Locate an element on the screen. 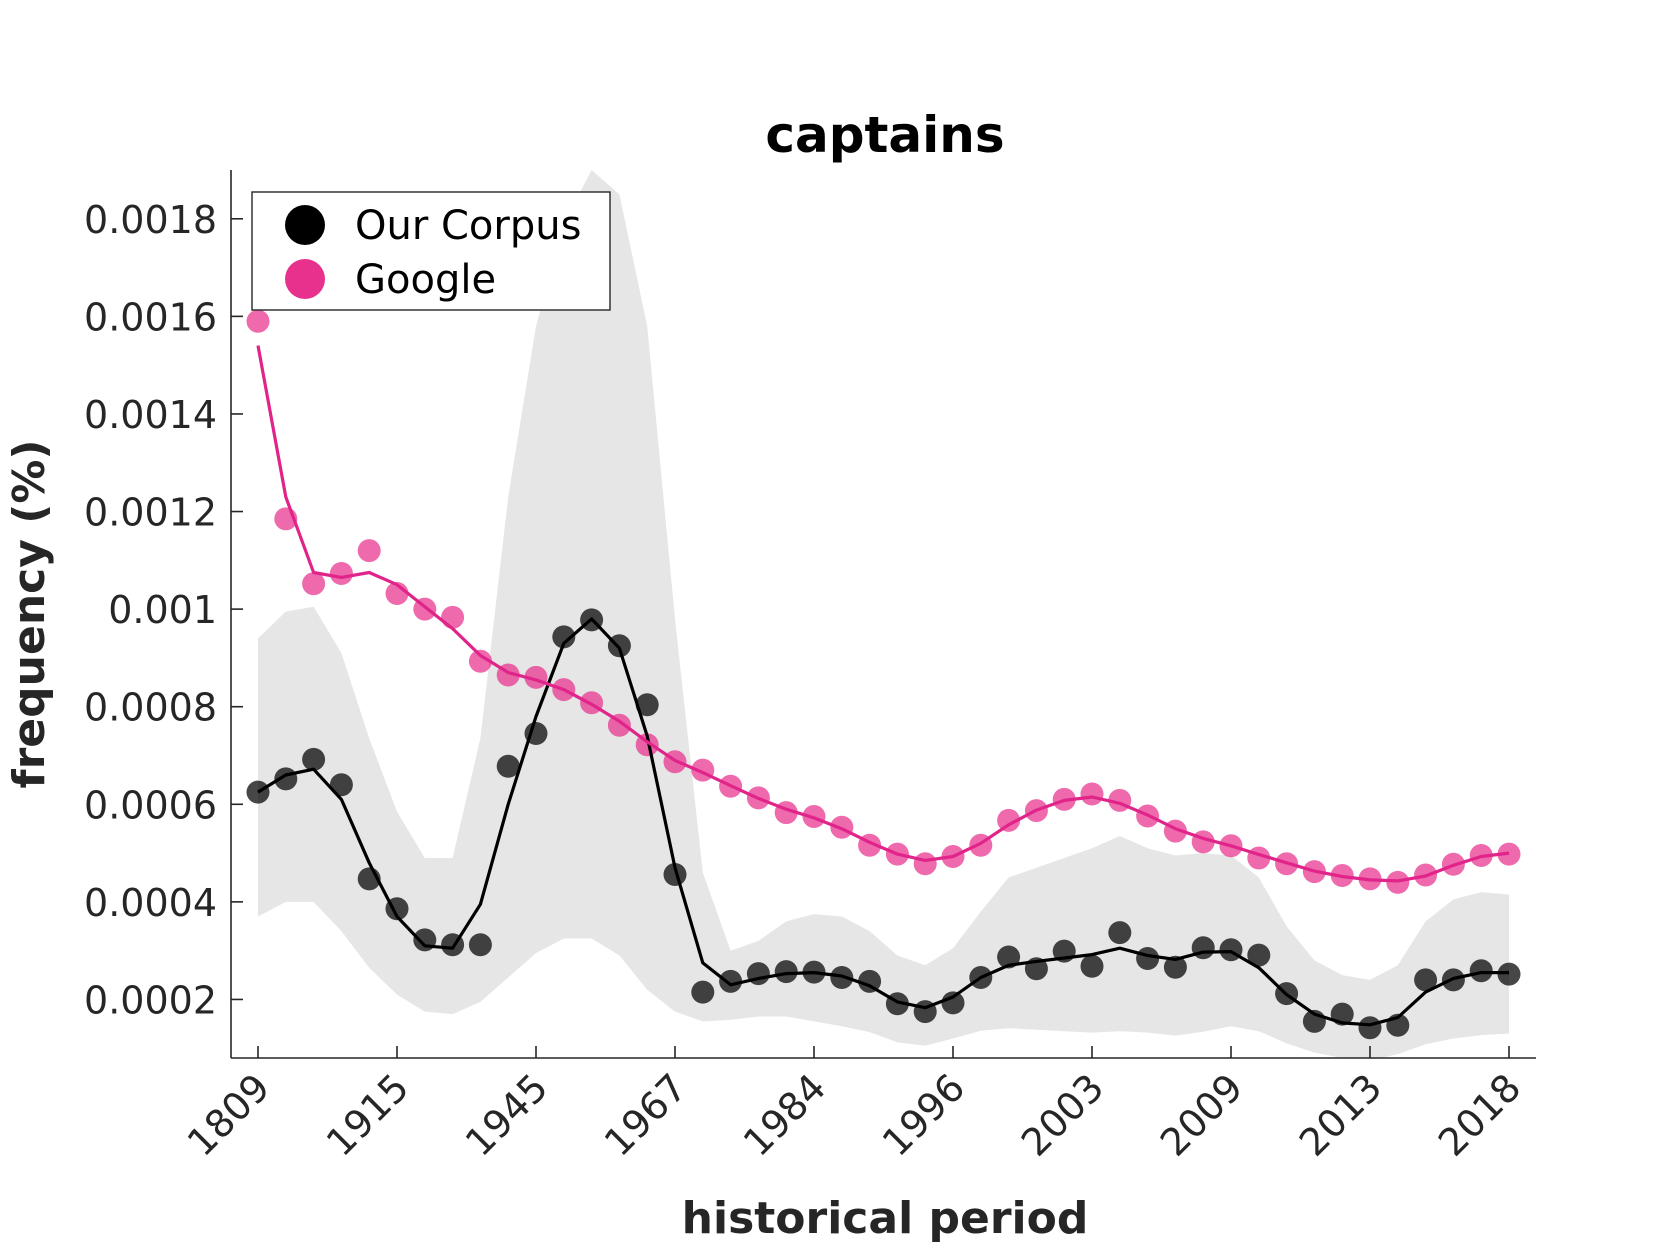  y-tick-label-8: 0.0018 is located at coordinates (150, 220).